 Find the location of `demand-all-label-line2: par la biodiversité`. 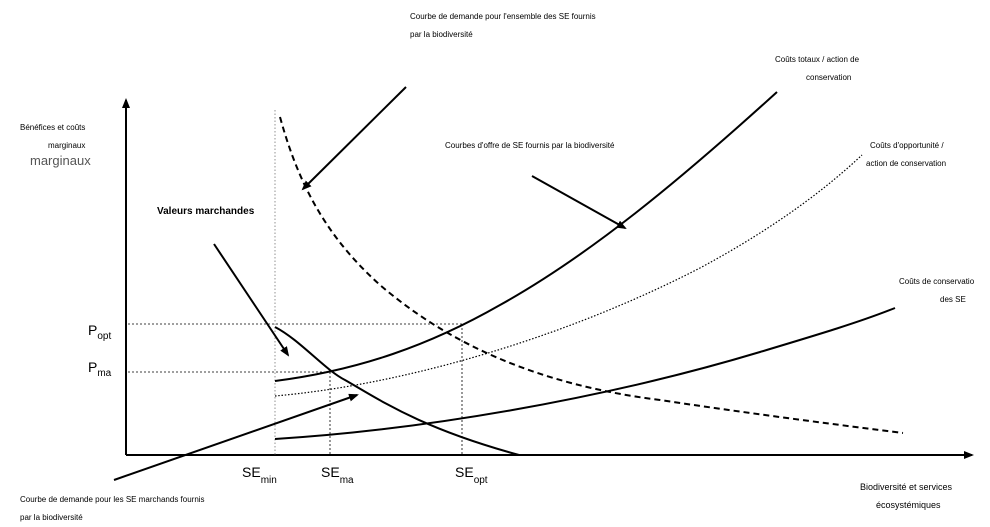

demand-all-label-line2: par la biodiversité is located at coordinates (441, 34).